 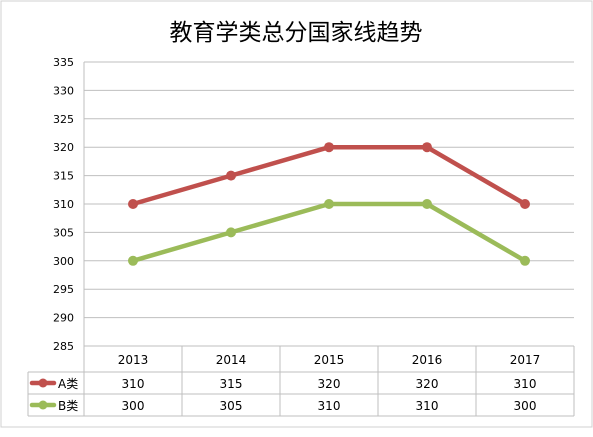 I want to click on x-category-label: 2016, so click(x=427, y=360).